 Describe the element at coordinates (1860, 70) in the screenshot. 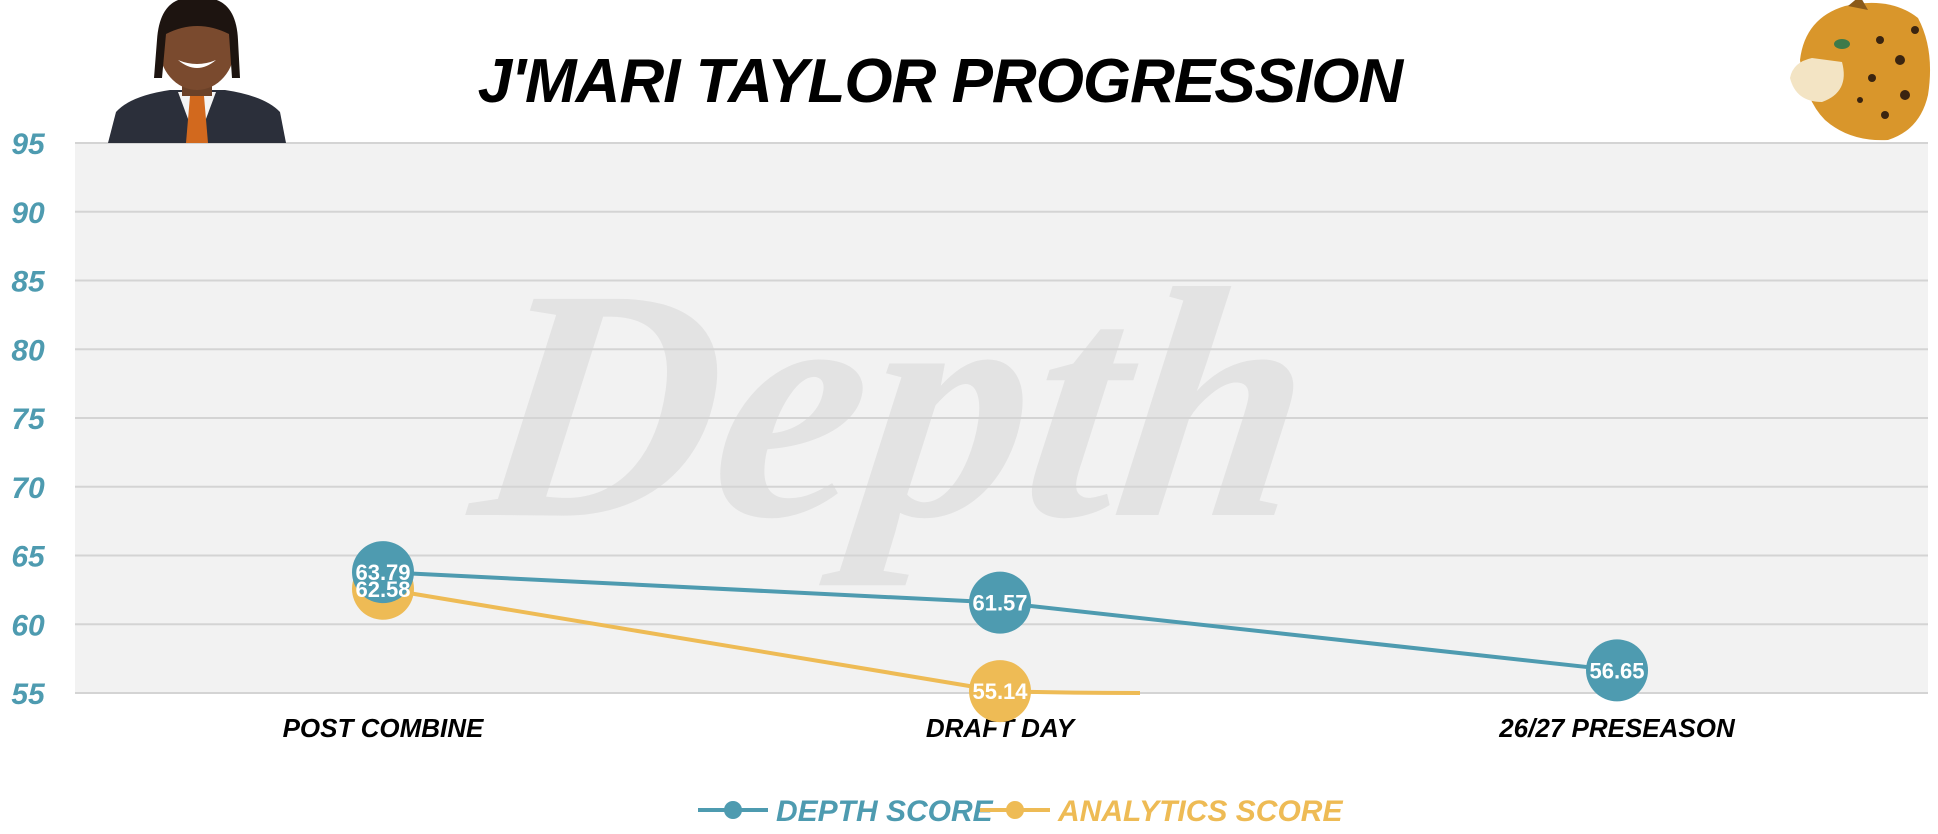

I see `team-logo-image` at that location.